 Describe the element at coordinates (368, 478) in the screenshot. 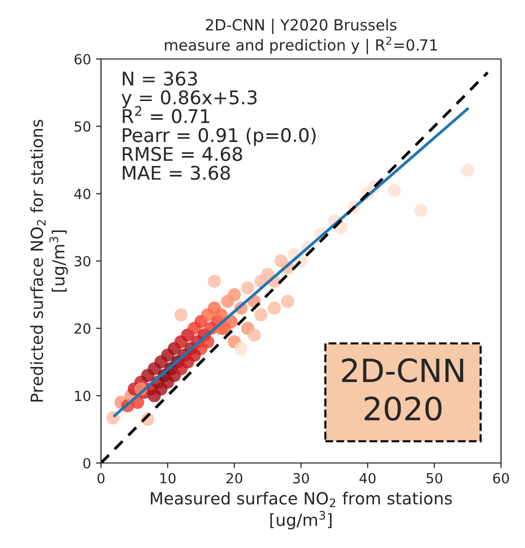

I see `x-tick-label: 40` at that location.